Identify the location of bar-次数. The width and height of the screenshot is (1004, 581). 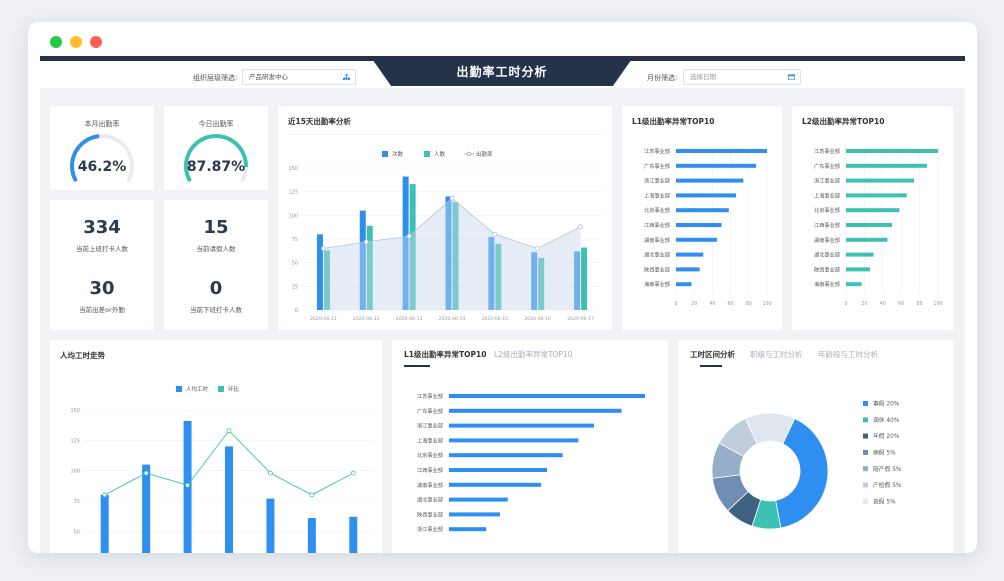
(405, 243).